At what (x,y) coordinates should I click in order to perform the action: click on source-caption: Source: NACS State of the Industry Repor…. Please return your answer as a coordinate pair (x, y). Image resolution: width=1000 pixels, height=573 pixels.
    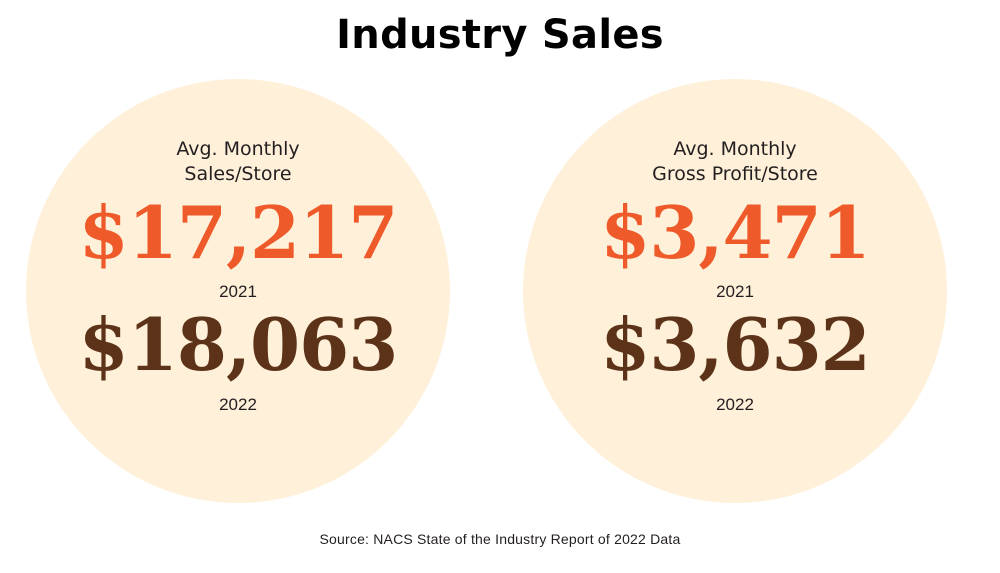
    Looking at the image, I should click on (500, 539).